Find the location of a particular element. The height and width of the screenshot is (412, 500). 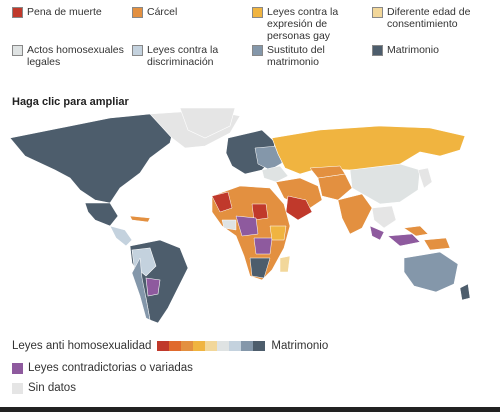

africa is located at coordinates (251, 233).